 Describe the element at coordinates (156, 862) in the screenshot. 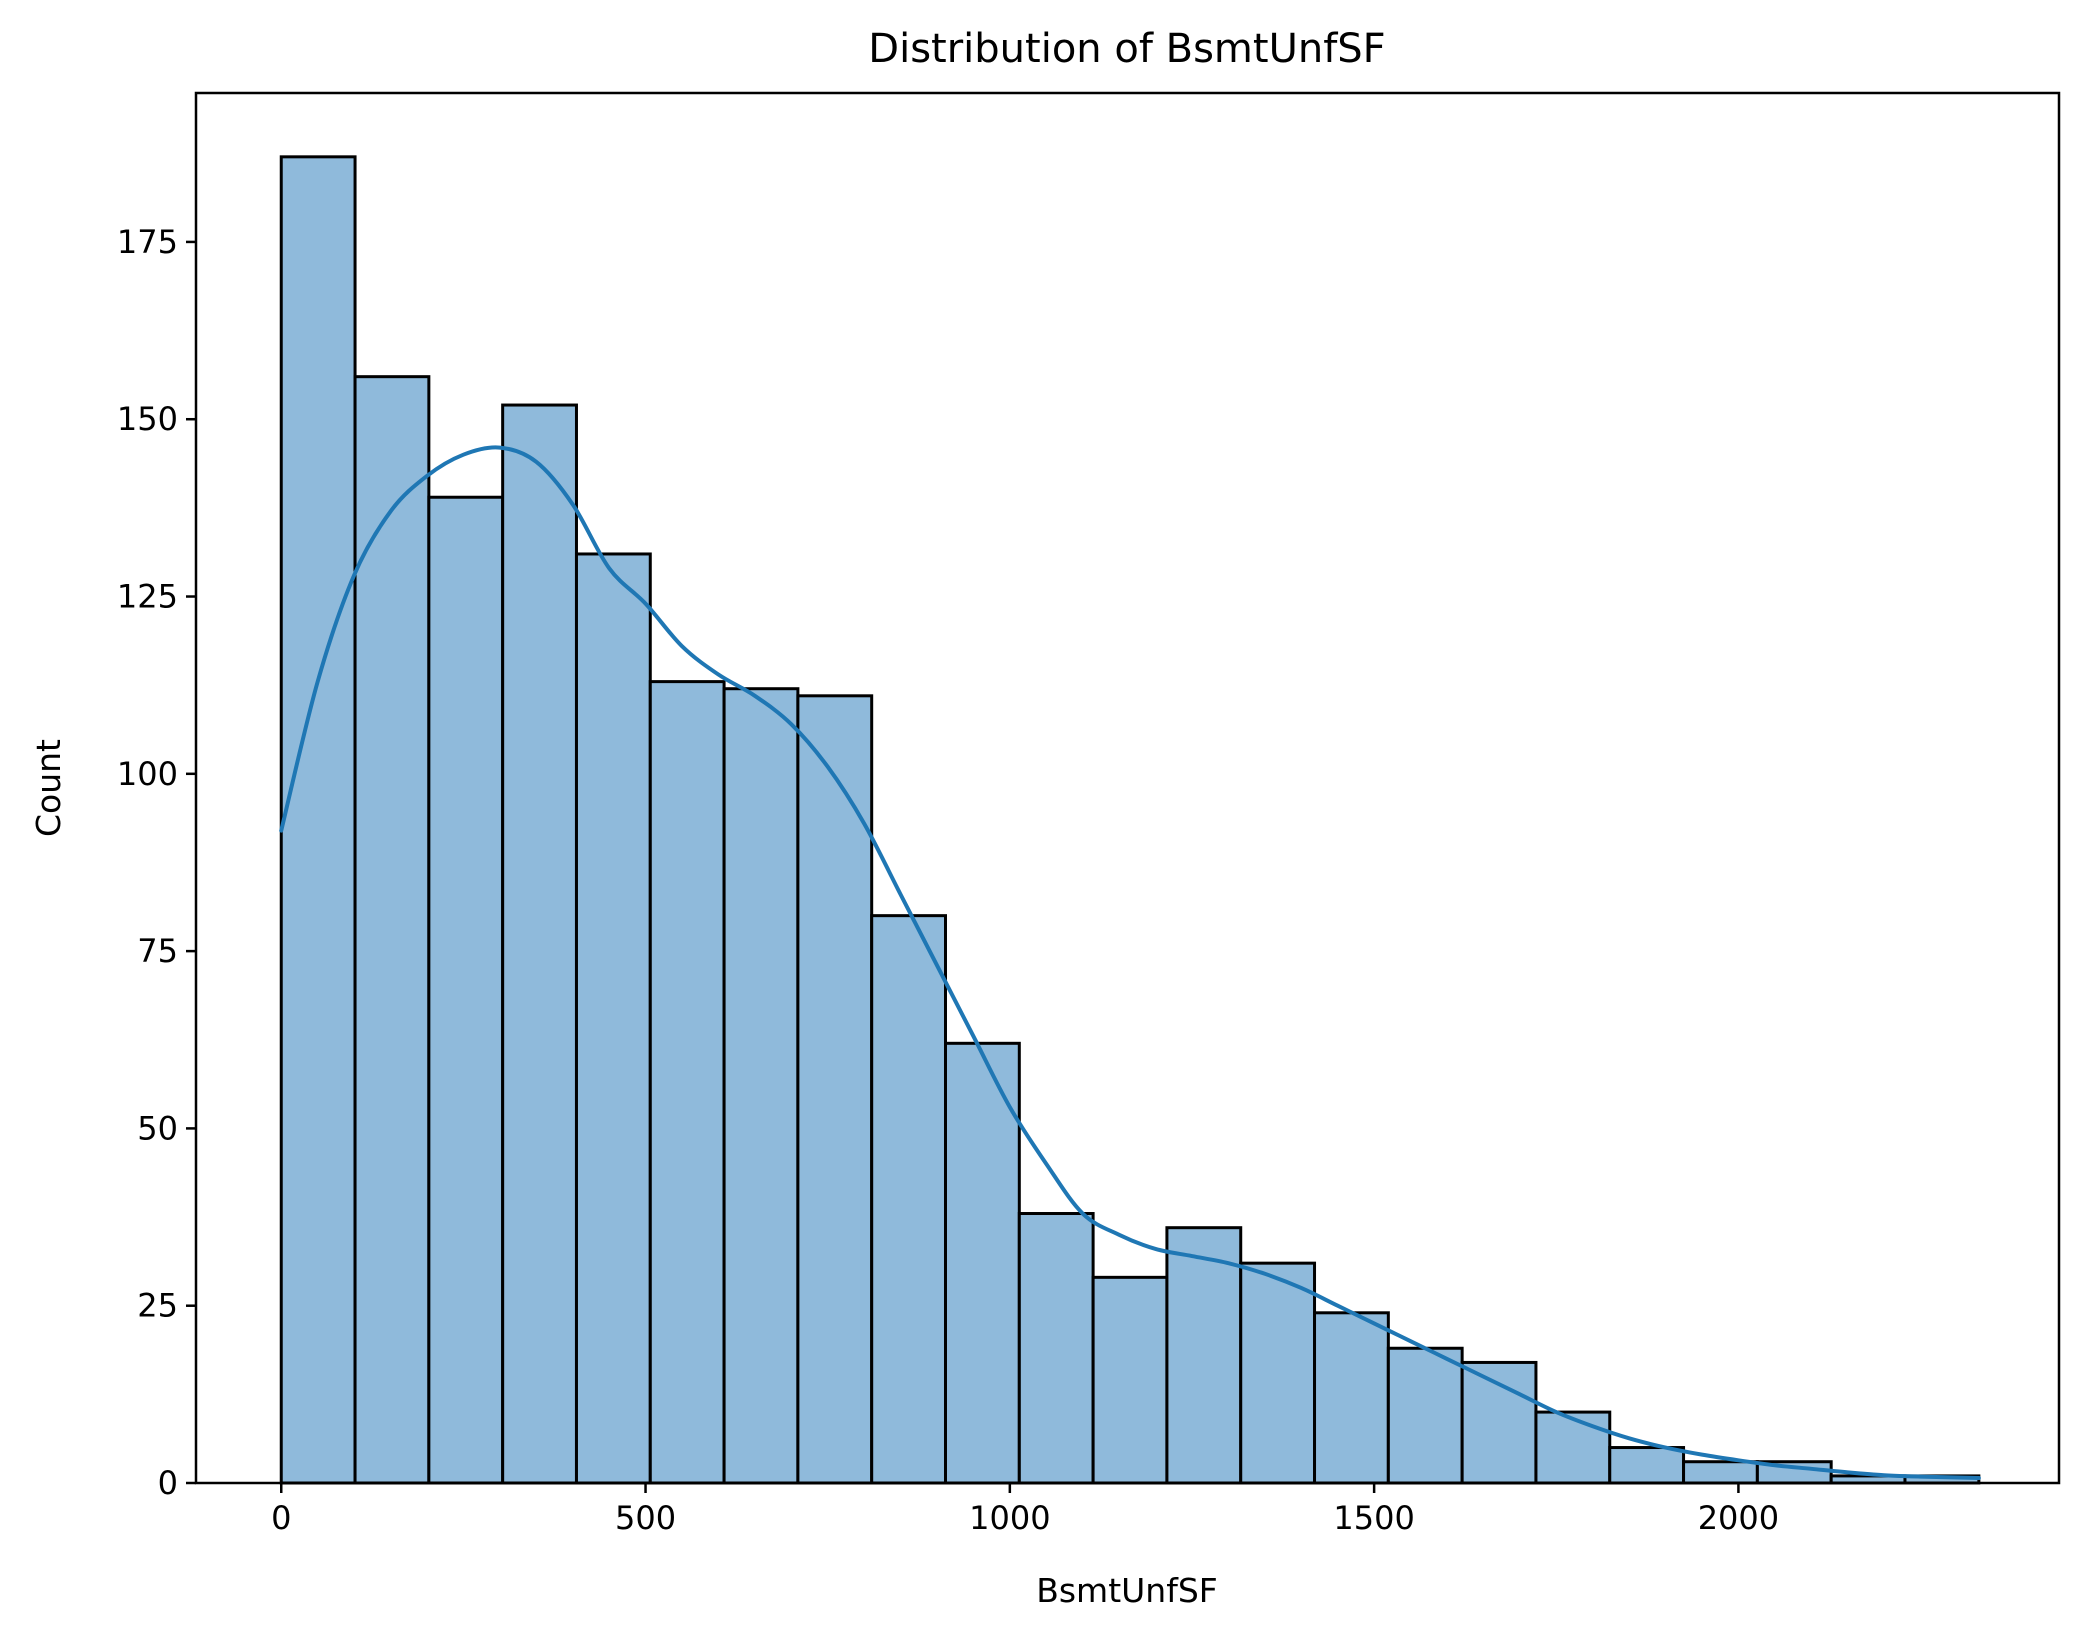

I see `y-axis-ticks: 0 25 50 75 100 125 150 175` at that location.